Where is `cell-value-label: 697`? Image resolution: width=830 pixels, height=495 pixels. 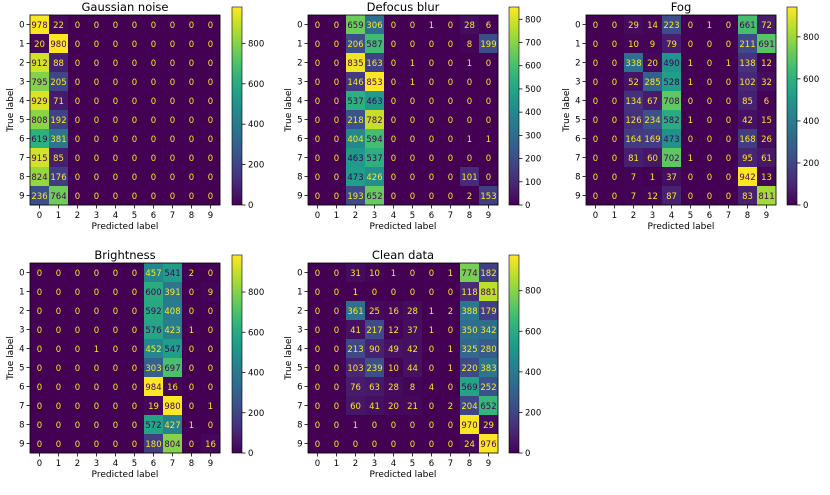
cell-value-label: 697 is located at coordinates (172, 369).